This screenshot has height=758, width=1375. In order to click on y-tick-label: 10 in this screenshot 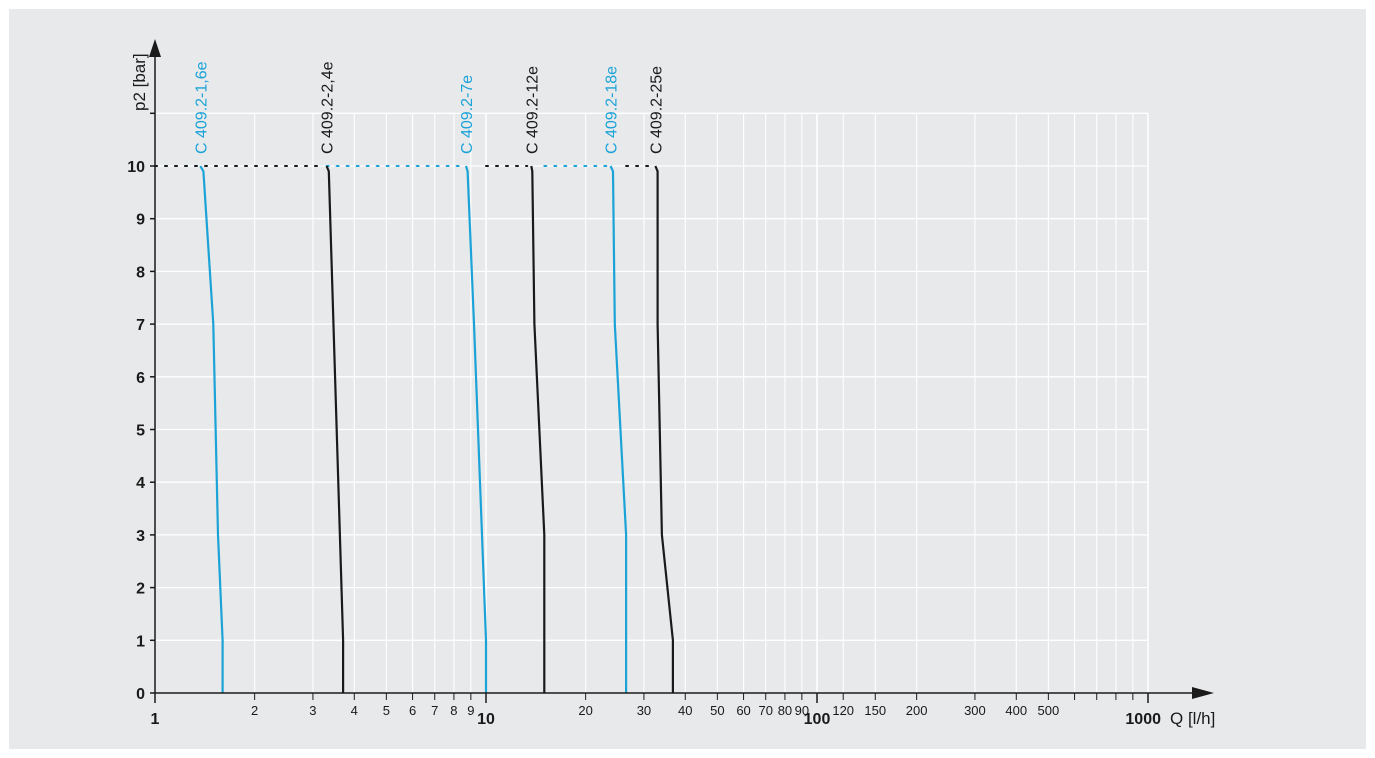, I will do `click(136, 167)`.